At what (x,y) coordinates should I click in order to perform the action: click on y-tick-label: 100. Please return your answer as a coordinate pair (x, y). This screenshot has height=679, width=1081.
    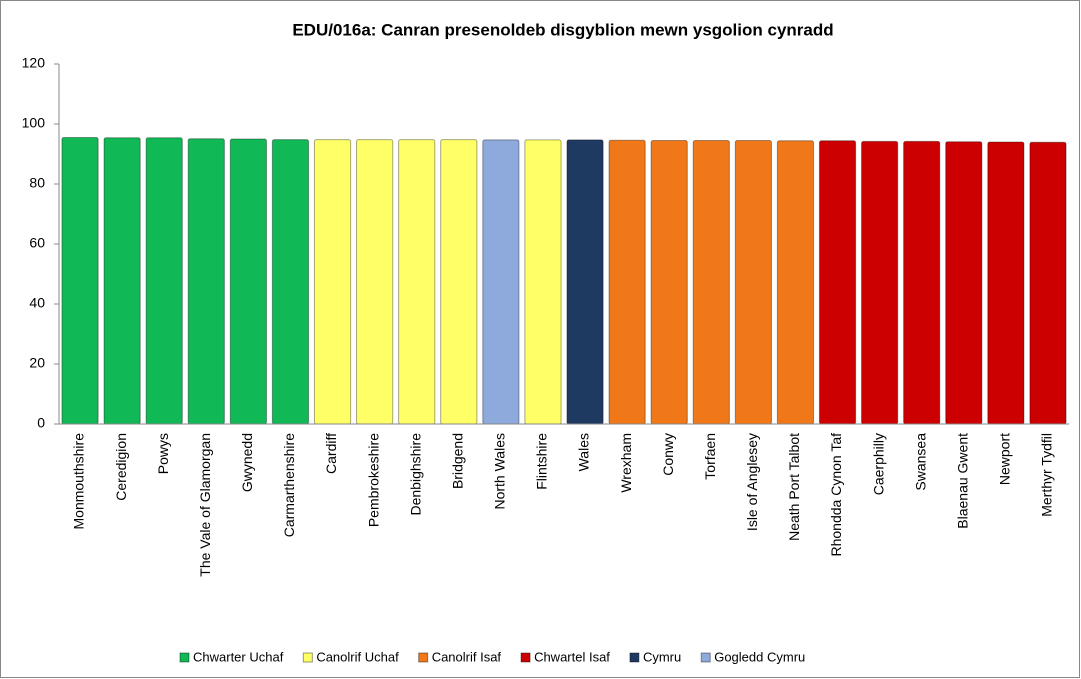
    Looking at the image, I should click on (34, 123).